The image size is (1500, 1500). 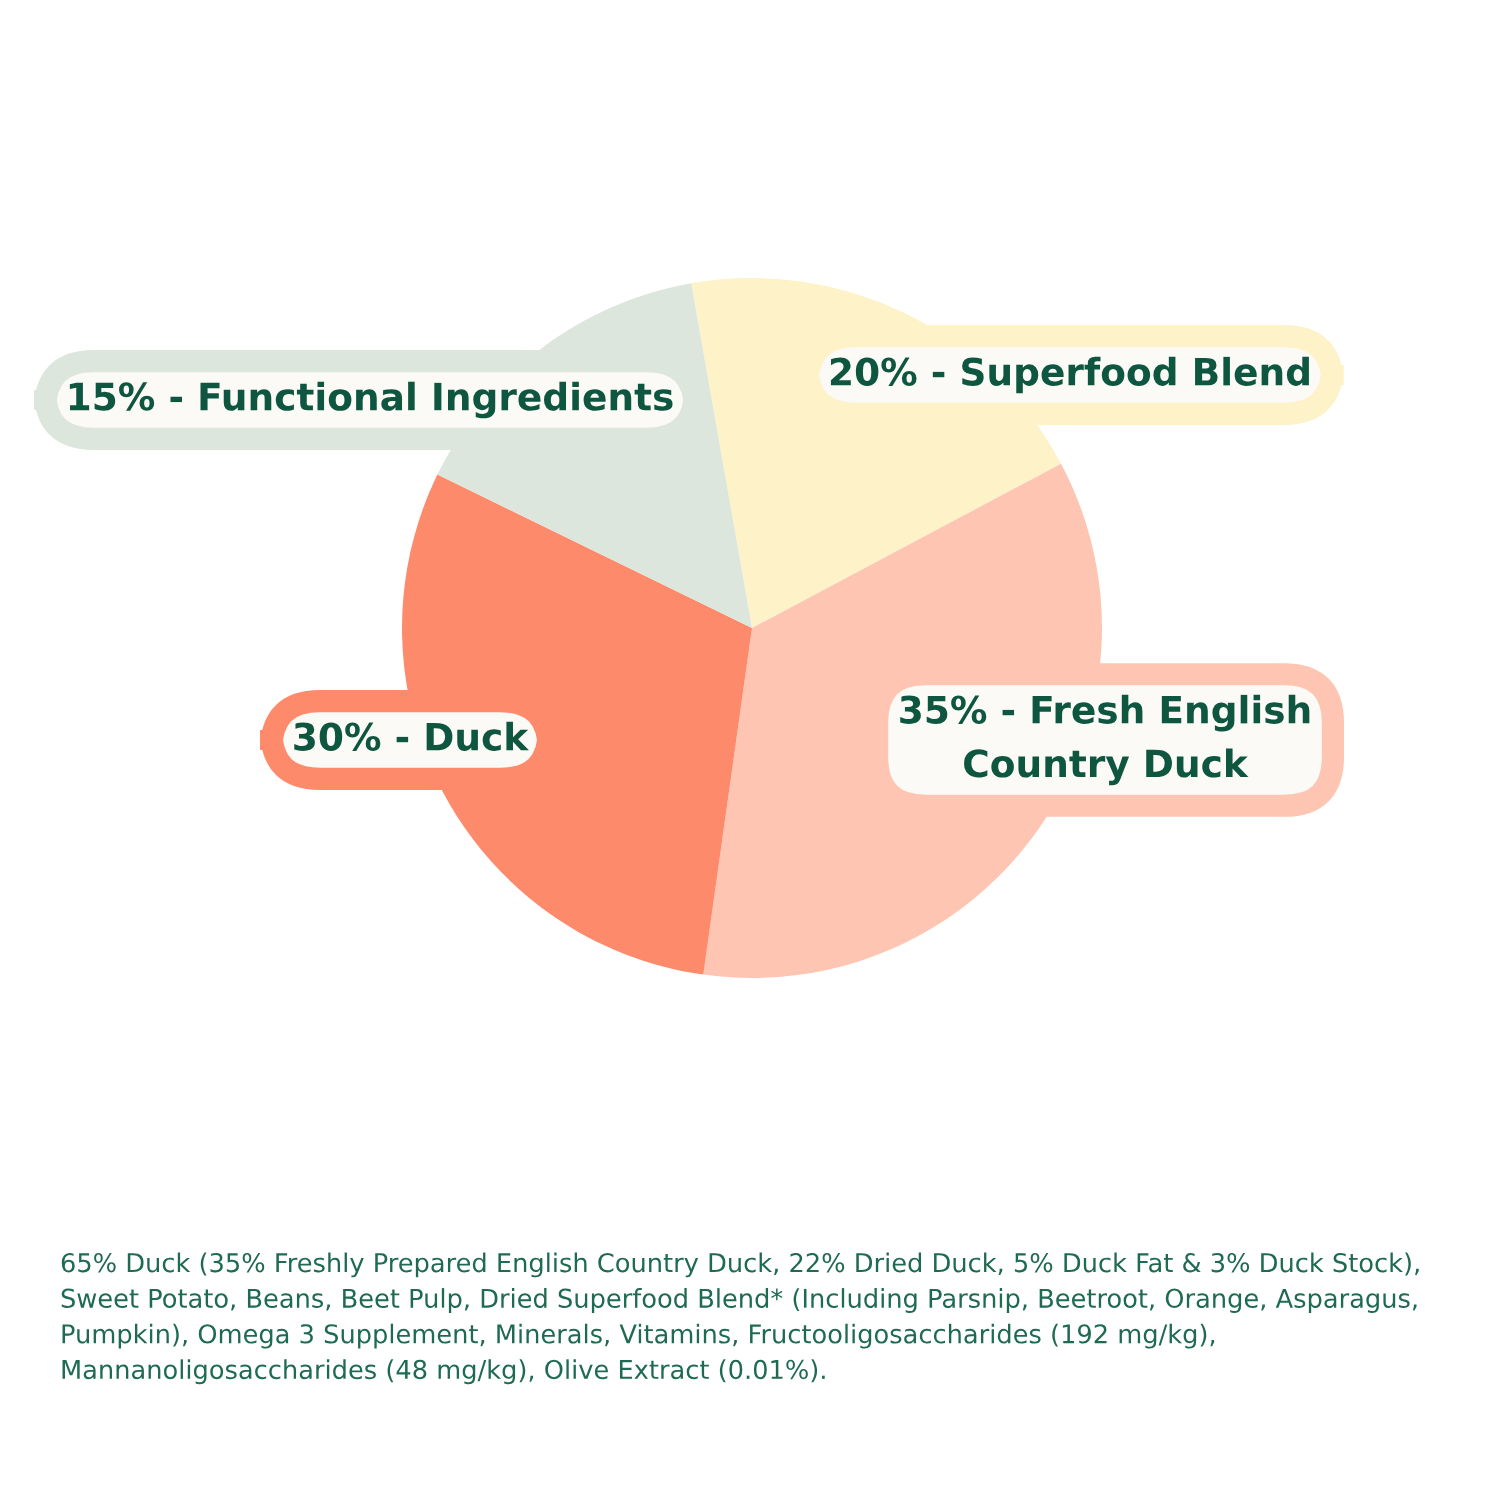 What do you see at coordinates (740, 1318) in the screenshot?
I see `text: 65% Duck (35% Freshly Prepared English Country Duck, 22% Dried Duck, 5% Duck Fat & 3% Duck Stock), Sweet Potato, Beans, Beet Pulp, Dried Superfood Blend* (Including Parsnip, Beetroot, Orange, Asparagus, Pumpkin), Omega 3 Supplement, Minerals, Vitamins, Fructooligosaccharides (192 mg/kg), Mannanoligosaccharides (48 mg/kg), Olive Extract (0.01%).` at bounding box center [740, 1318].